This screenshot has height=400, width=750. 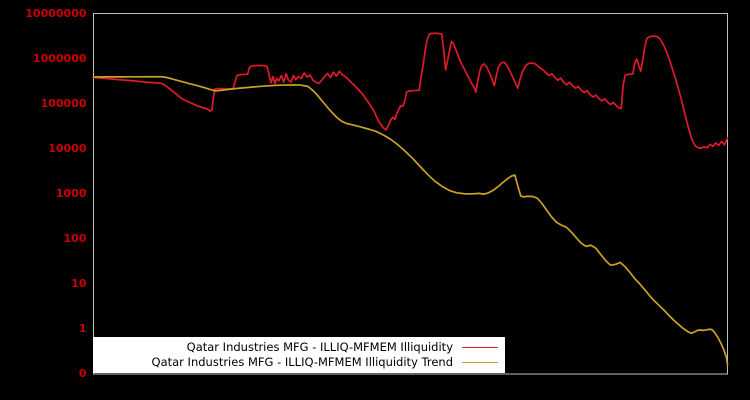 I want to click on y-tick-label: 10, so click(x=79, y=283).